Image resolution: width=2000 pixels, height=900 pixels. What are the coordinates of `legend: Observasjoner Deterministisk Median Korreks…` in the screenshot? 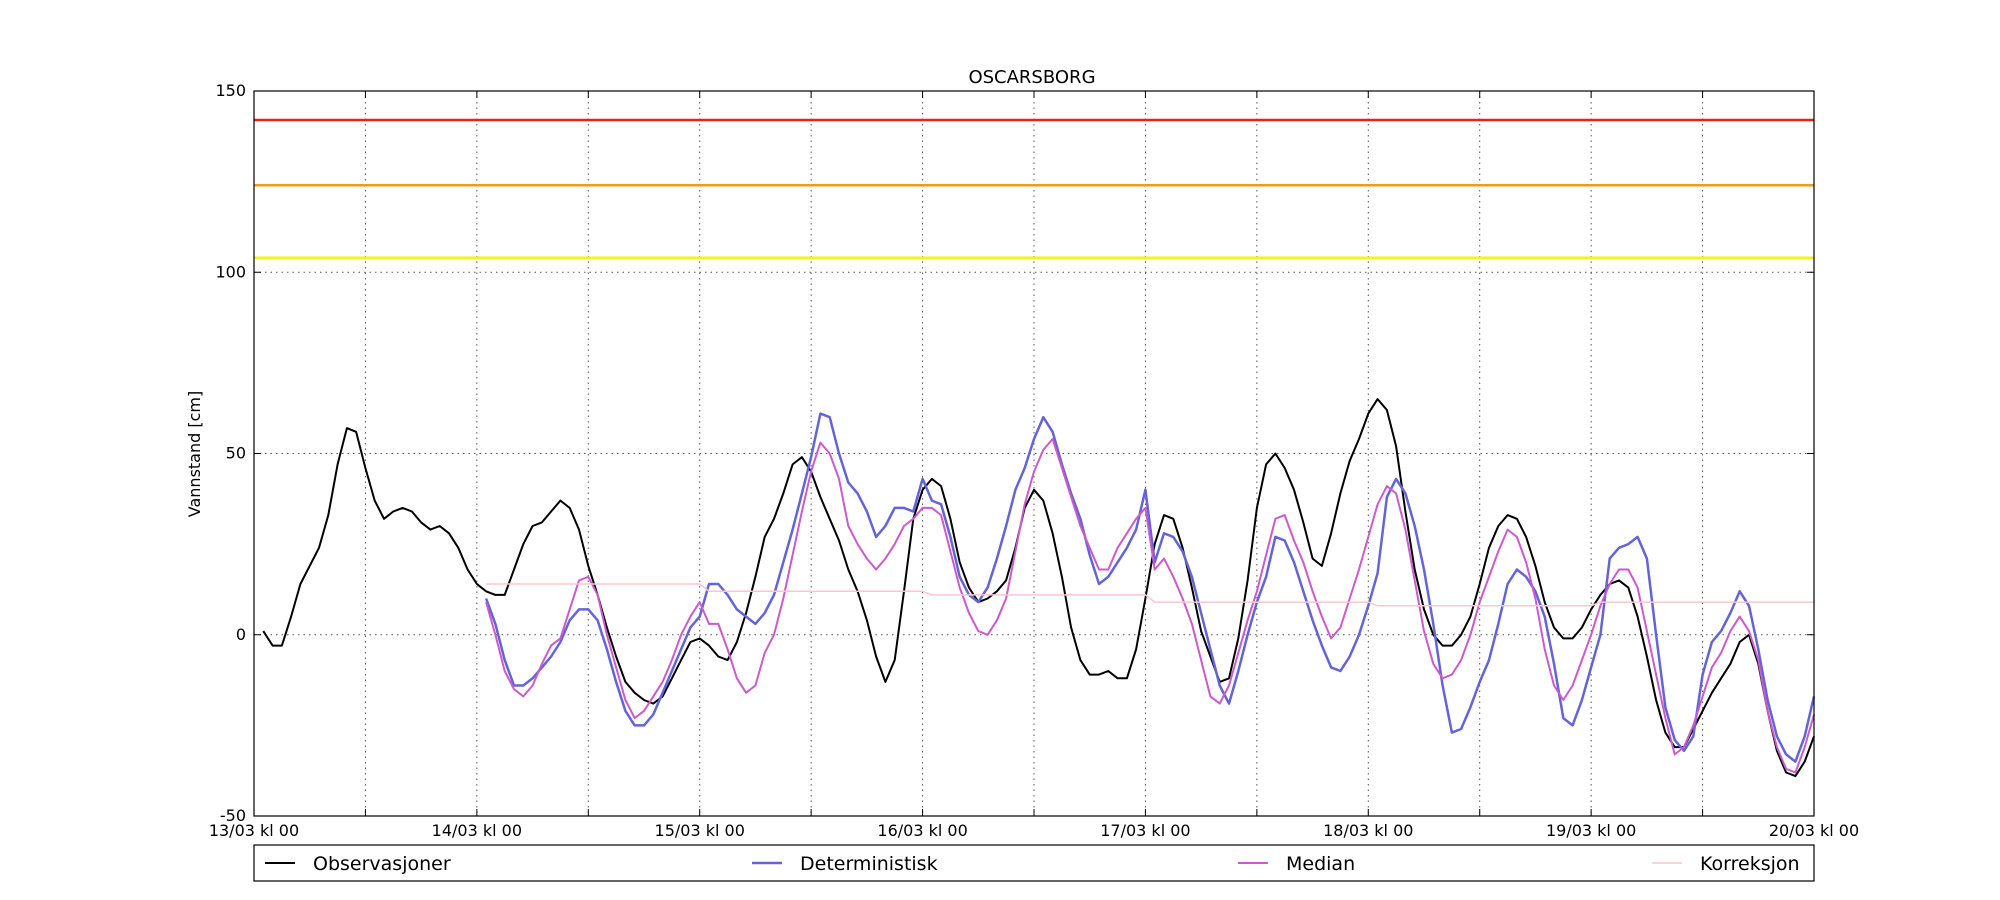 It's located at (1032, 864).